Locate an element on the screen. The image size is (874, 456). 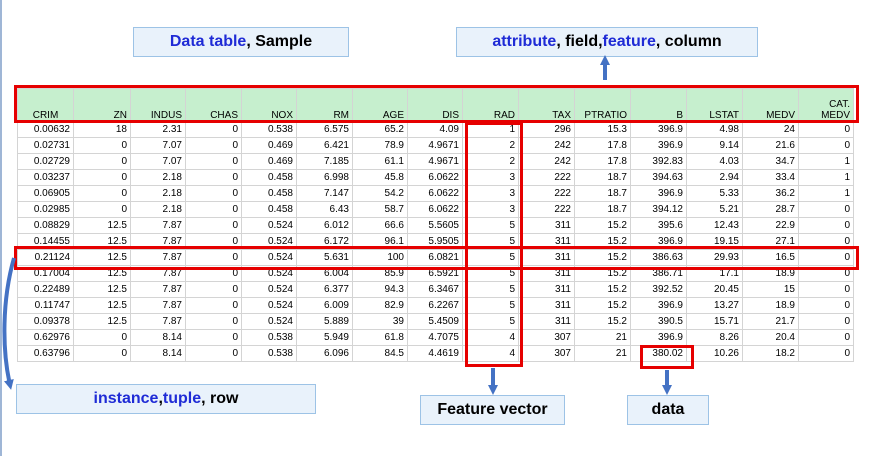
column-header: DIS is located at coordinates (435, 105).